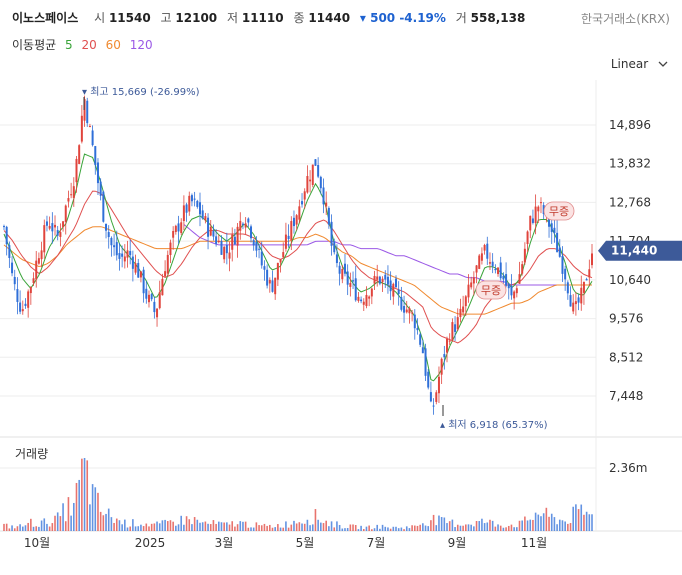  What do you see at coordinates (141, 45) in the screenshot?
I see `ma120-legend: 120` at bounding box center [141, 45].